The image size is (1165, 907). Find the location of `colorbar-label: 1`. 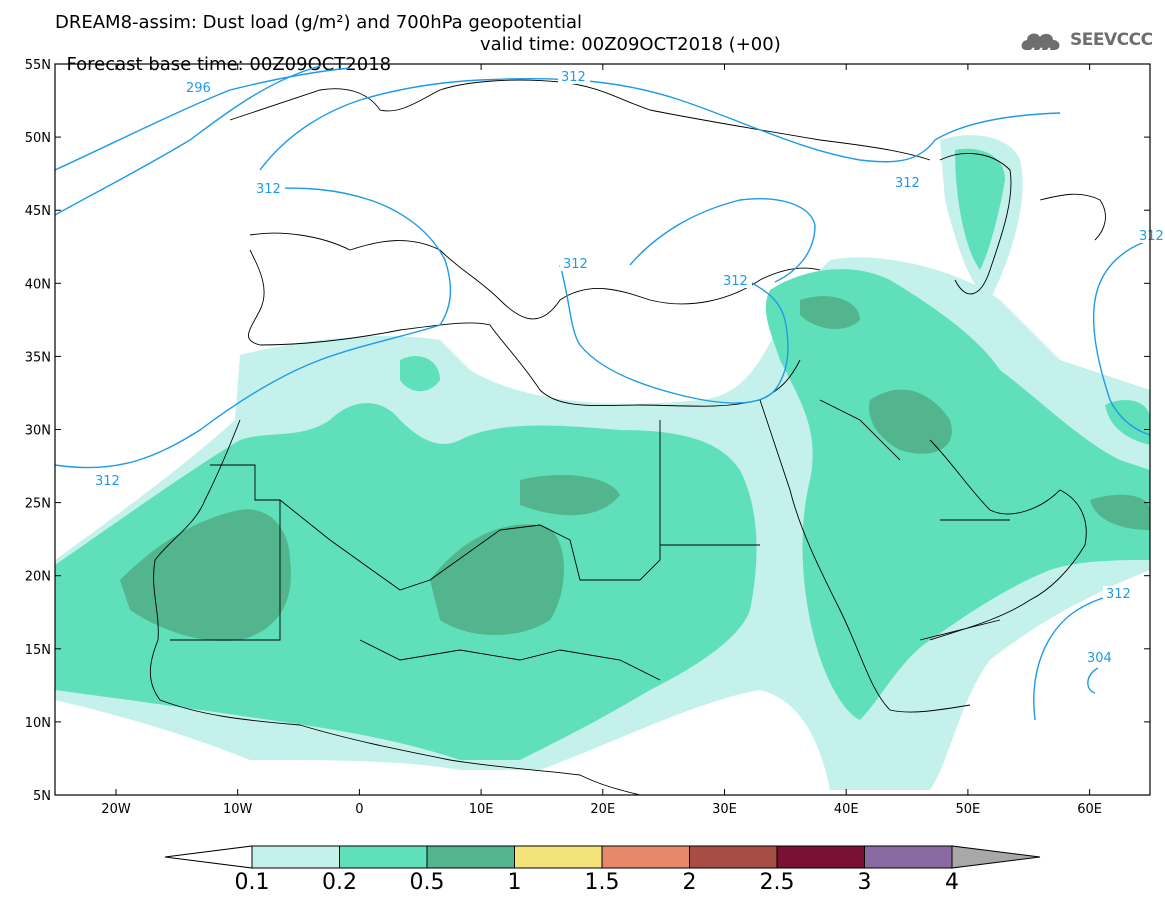

colorbar-label: 1 is located at coordinates (515, 882).